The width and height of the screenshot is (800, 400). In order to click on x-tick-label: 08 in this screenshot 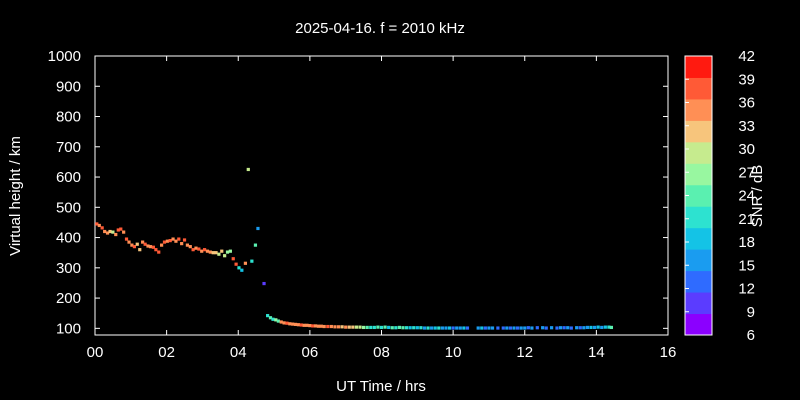, I will do `click(381, 352)`.